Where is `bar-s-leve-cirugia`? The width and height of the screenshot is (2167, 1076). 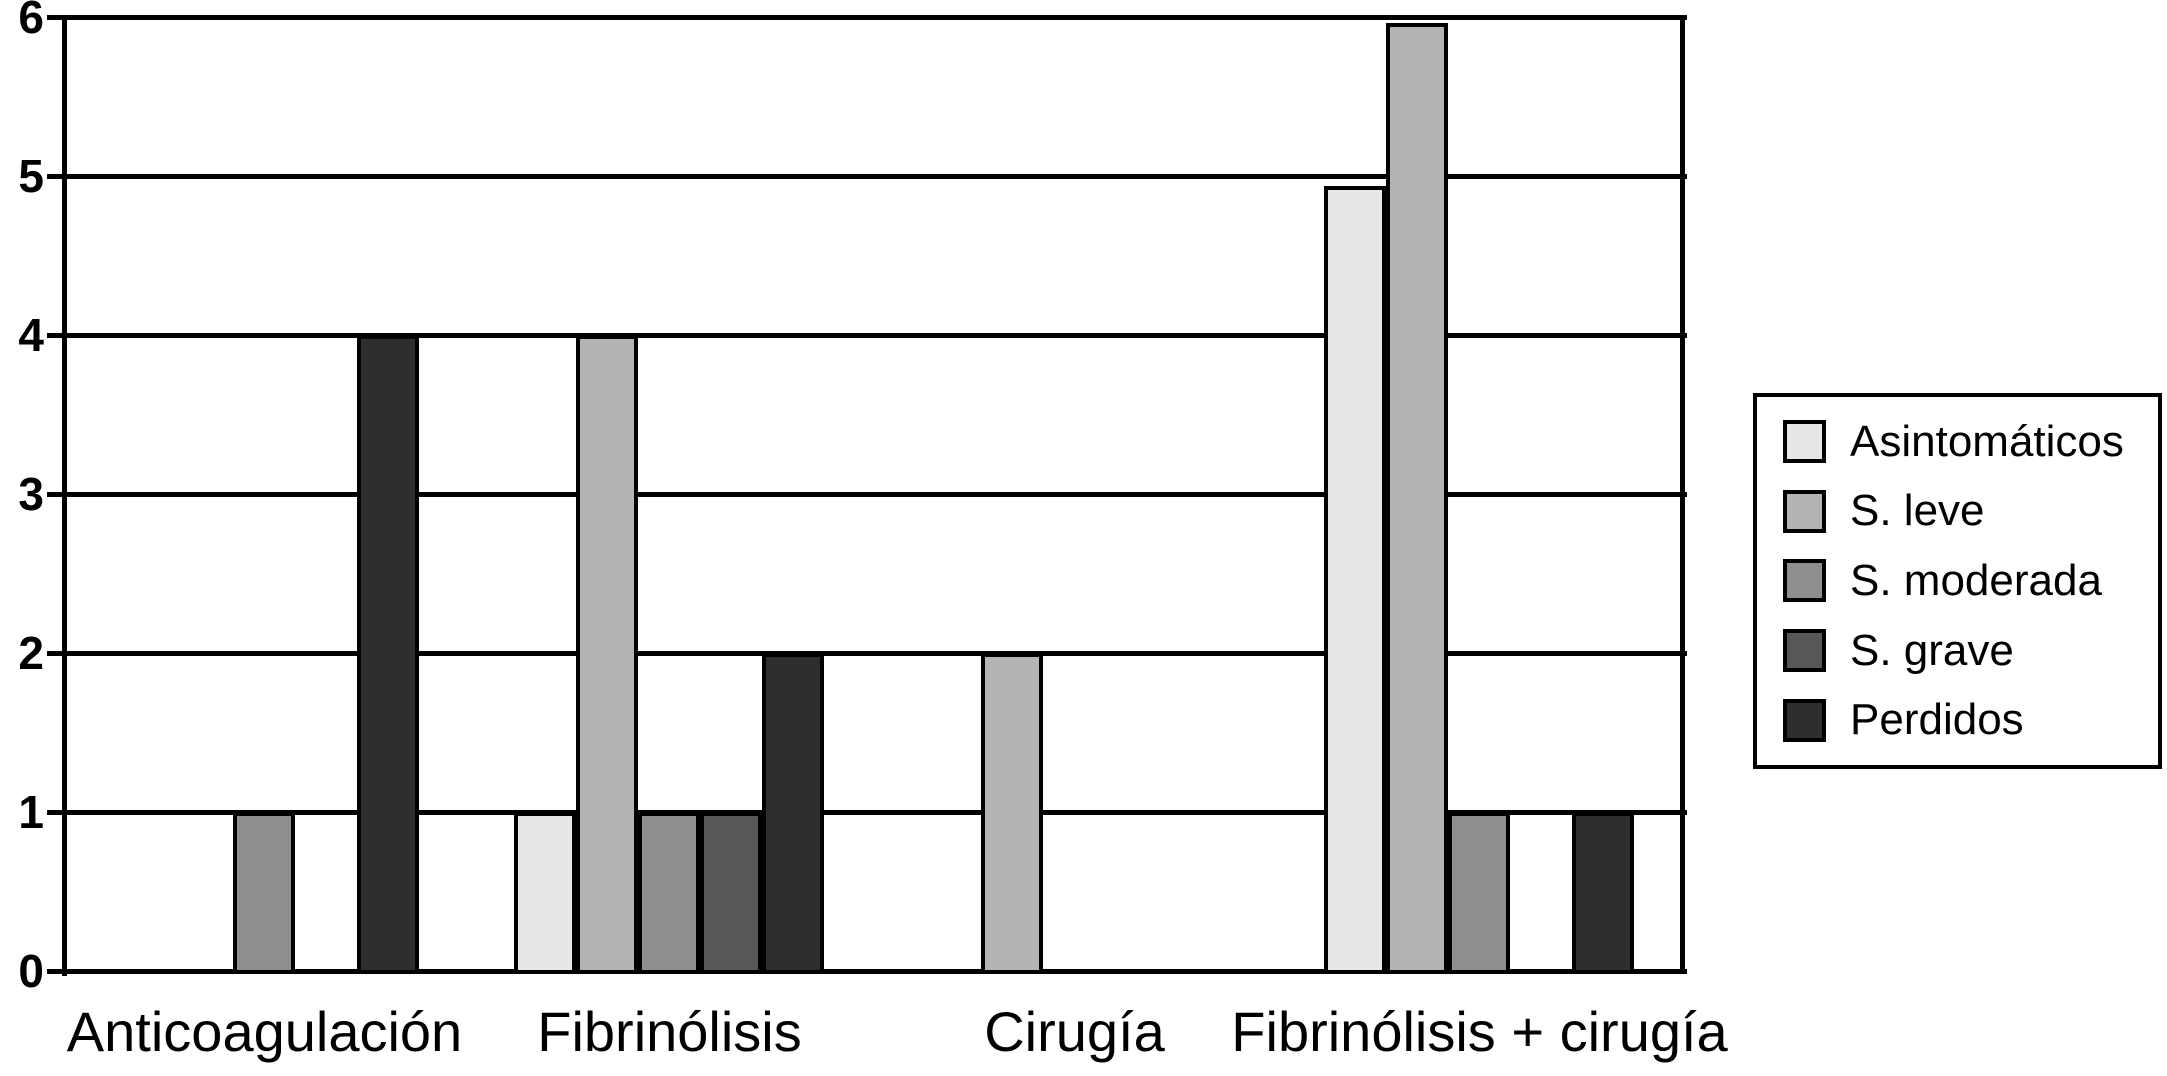
bar-s-leve-cirugia is located at coordinates (1012, 813).